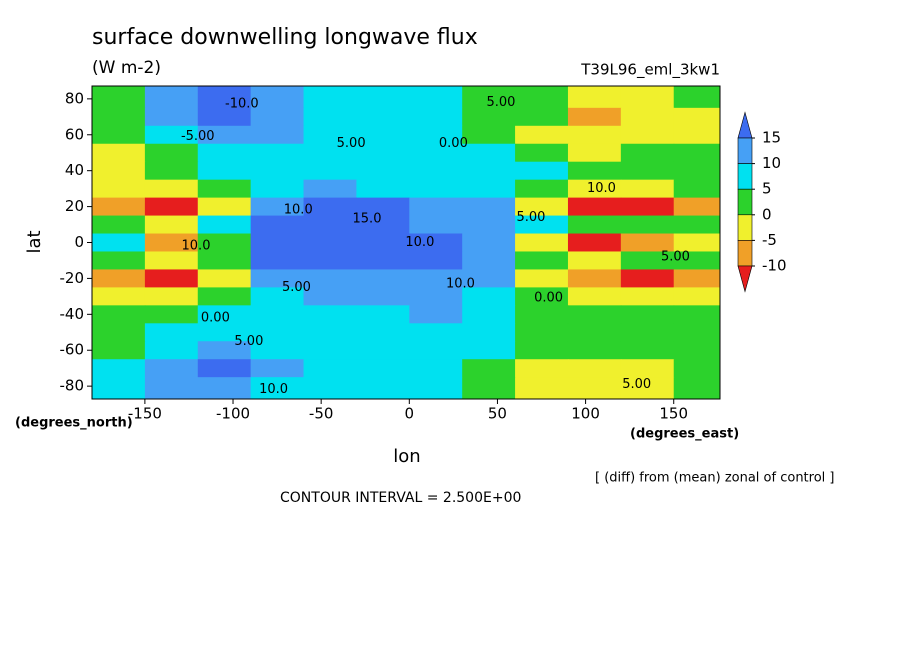 Image resolution: width=904 pixels, height=654 pixels. What do you see at coordinates (410, 414) in the screenshot?
I see `x-tick-label: 0` at bounding box center [410, 414].